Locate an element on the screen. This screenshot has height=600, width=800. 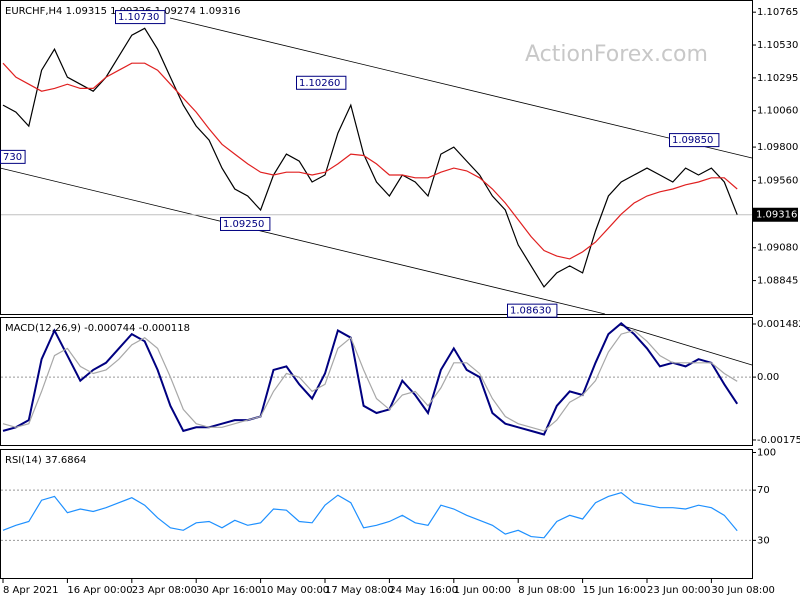
annotation-label: 1.09250 is located at coordinates (243, 224).